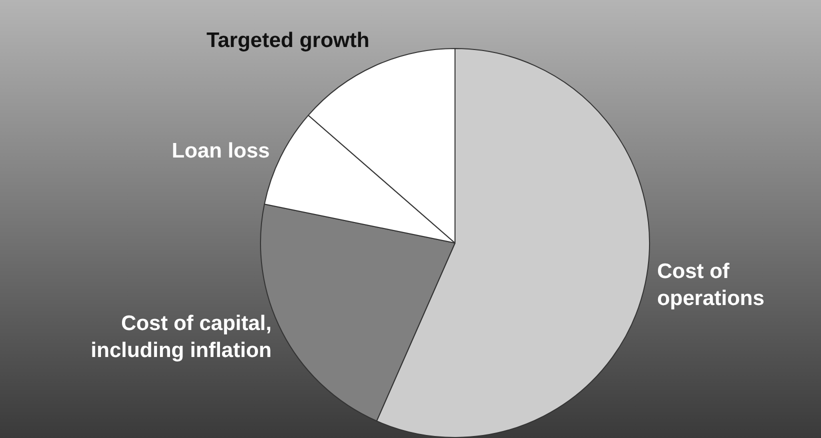 The height and width of the screenshot is (438, 821). What do you see at coordinates (710, 285) in the screenshot?
I see `slice-label: Cost of operations` at bounding box center [710, 285].